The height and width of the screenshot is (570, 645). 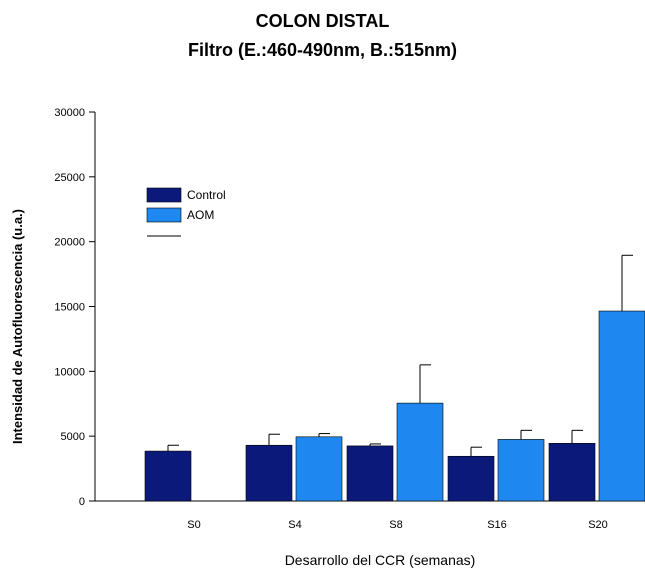 I want to click on y-tick-label: 10000, so click(x=69, y=372).